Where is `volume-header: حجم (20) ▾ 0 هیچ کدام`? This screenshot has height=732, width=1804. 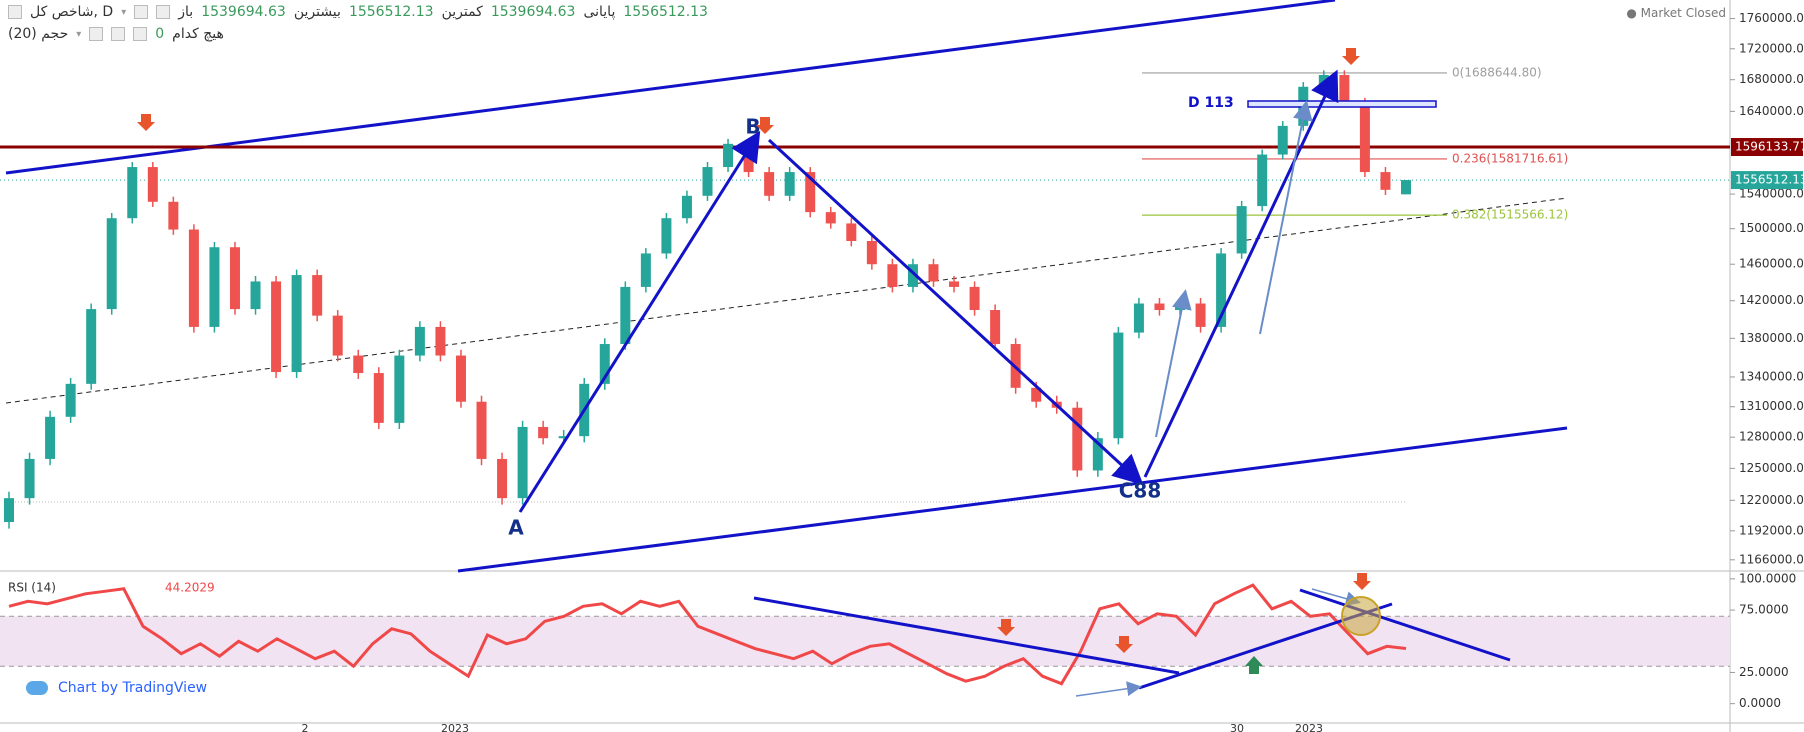
volume-header: حجم (20) ▾ 0 هیچ کدام is located at coordinates (116, 34).